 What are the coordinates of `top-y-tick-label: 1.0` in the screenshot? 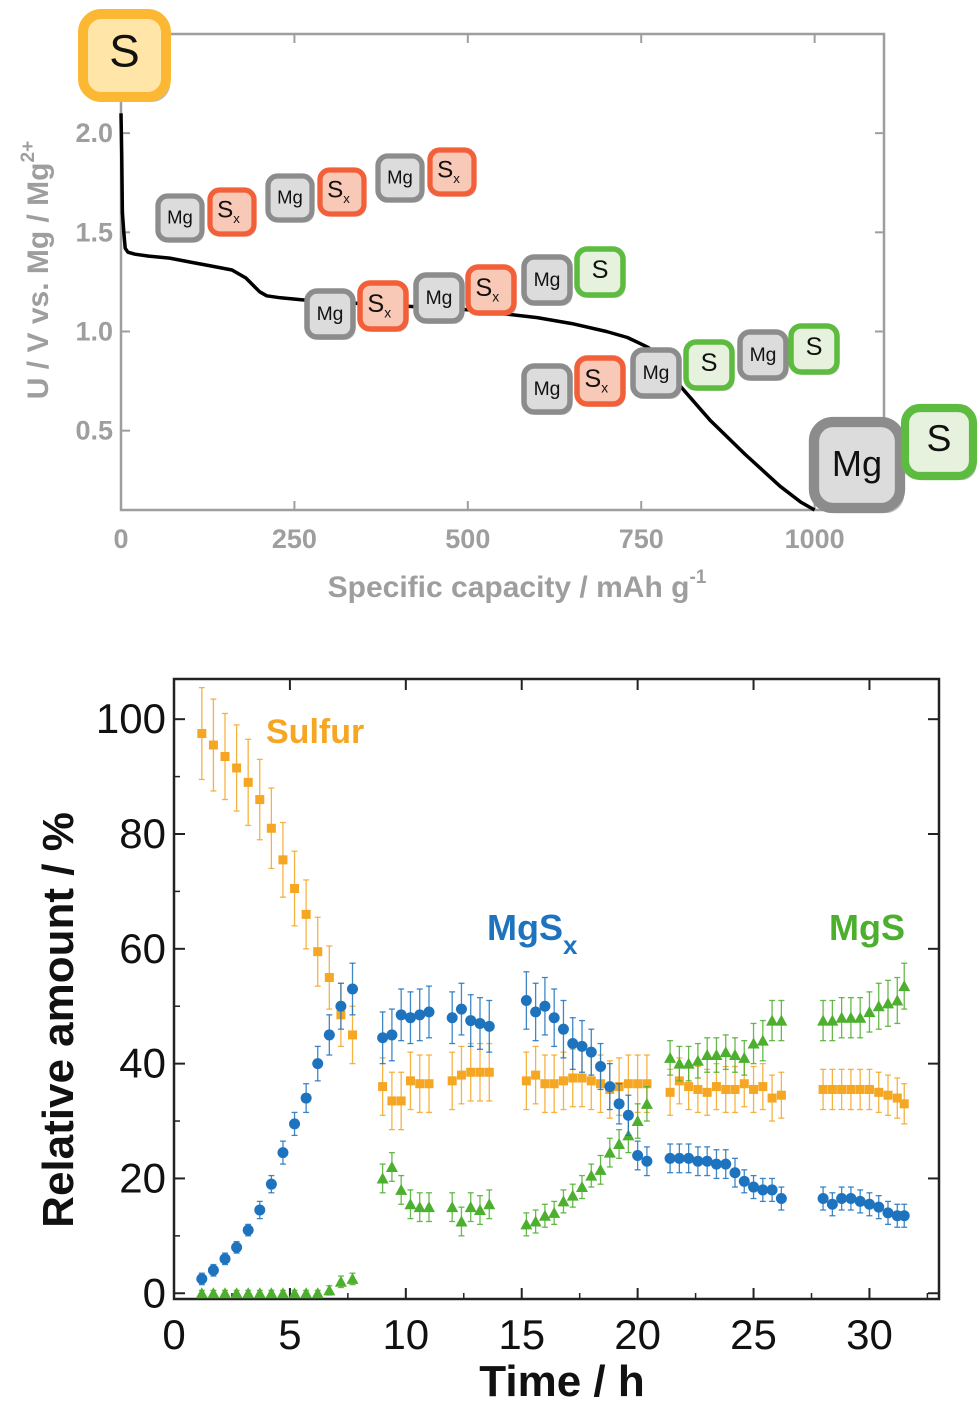 It's located at (94, 332).